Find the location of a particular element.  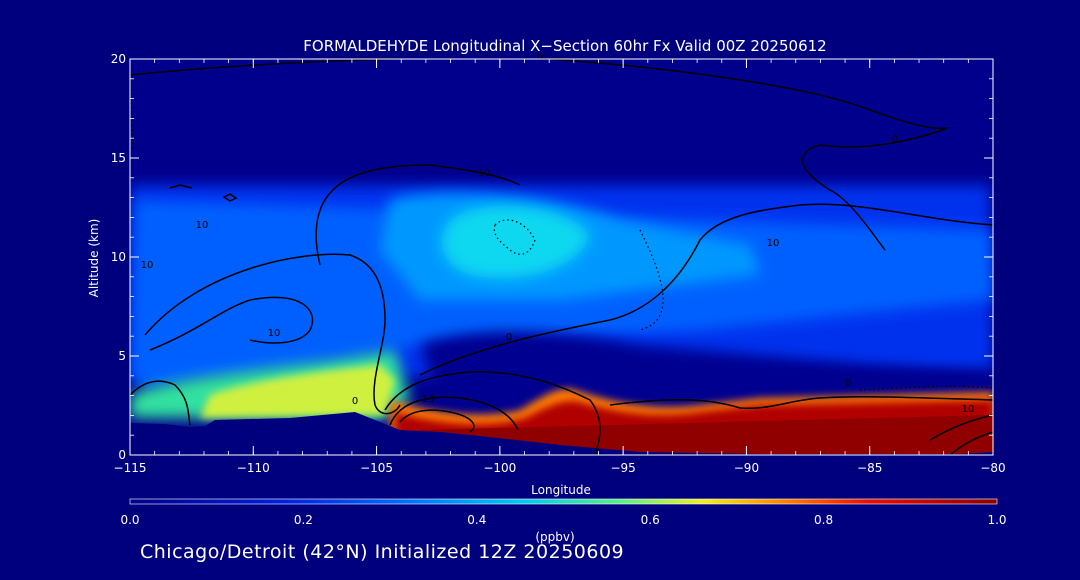

x-tick-label: −90 is located at coordinates (746, 468).